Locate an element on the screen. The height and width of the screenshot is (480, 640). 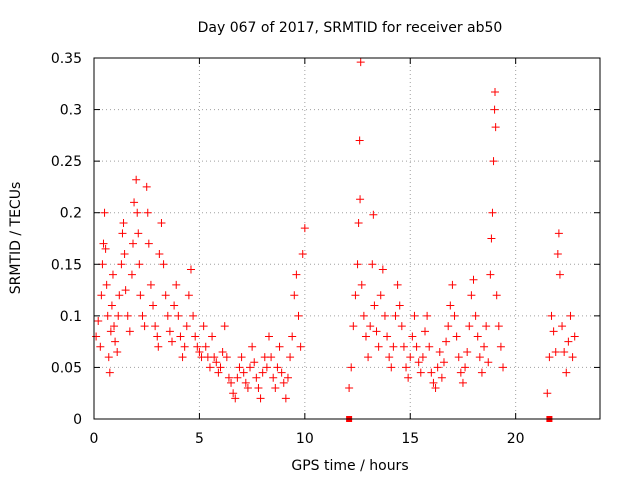
y-tick-label: 0.25 is located at coordinates (66, 162).